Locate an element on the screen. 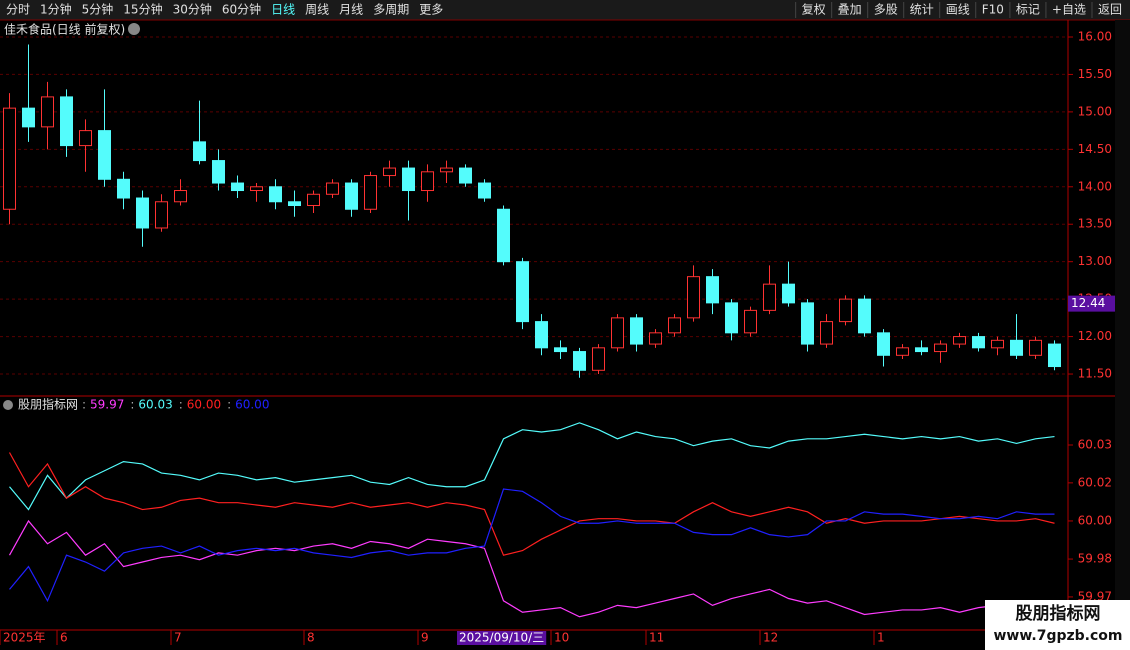  indicator-readout: 60.00 is located at coordinates (204, 405).